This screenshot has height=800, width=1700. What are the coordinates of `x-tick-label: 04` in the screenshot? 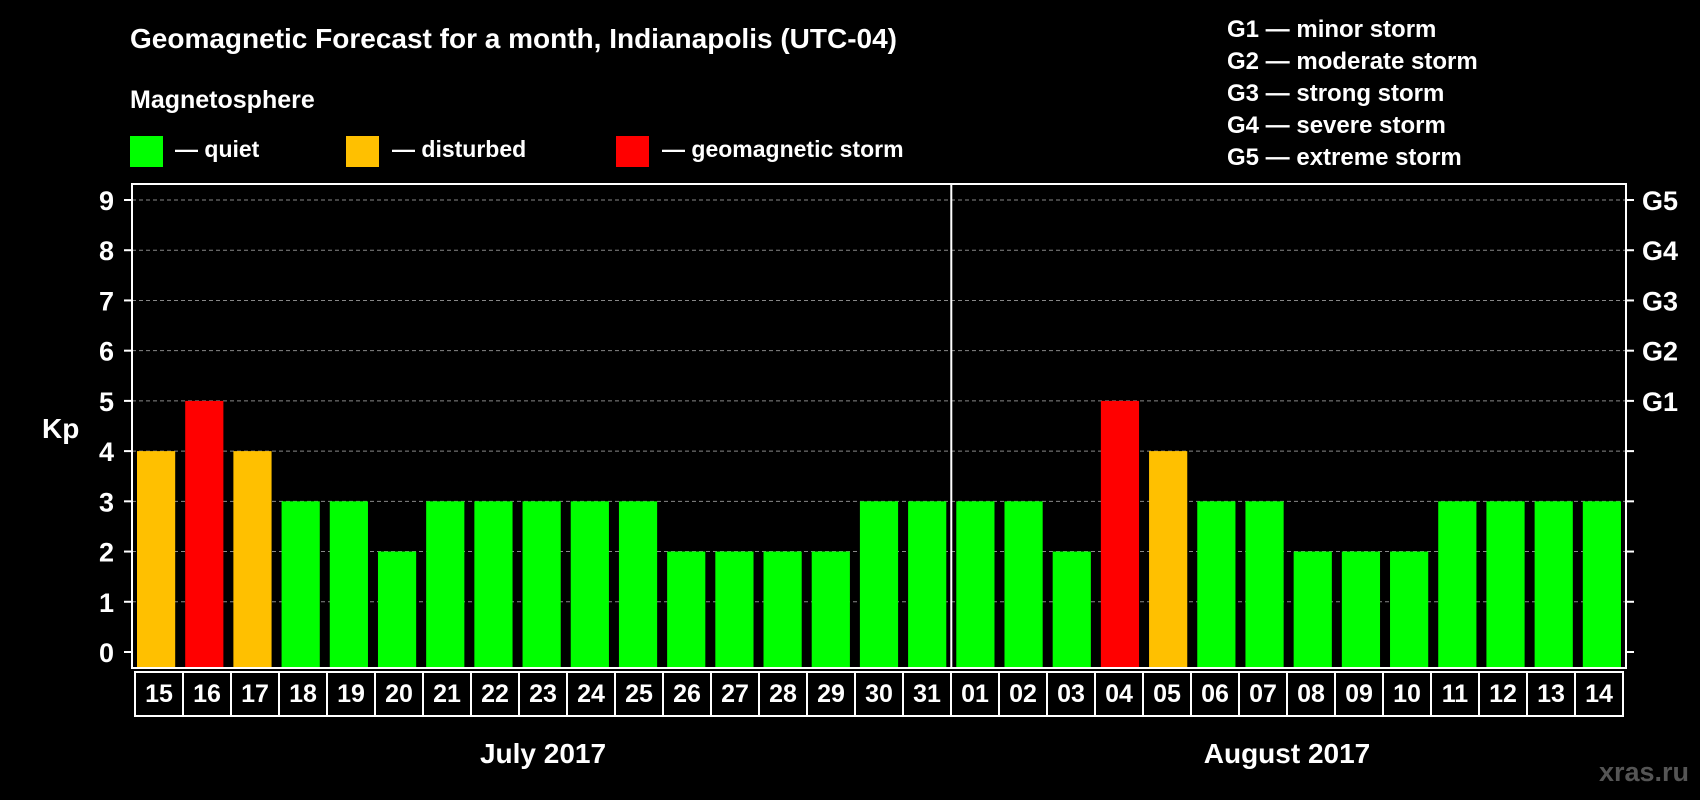 It's located at (1119, 694).